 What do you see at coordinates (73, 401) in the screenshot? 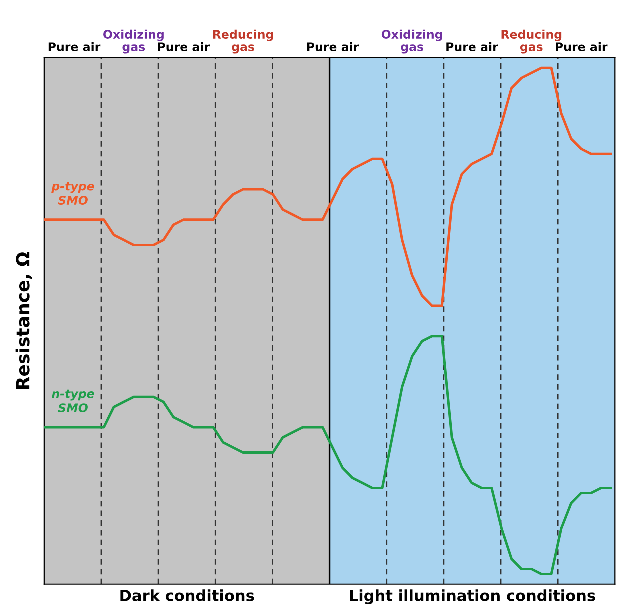
I see `series-label: n-type SMO` at bounding box center [73, 401].